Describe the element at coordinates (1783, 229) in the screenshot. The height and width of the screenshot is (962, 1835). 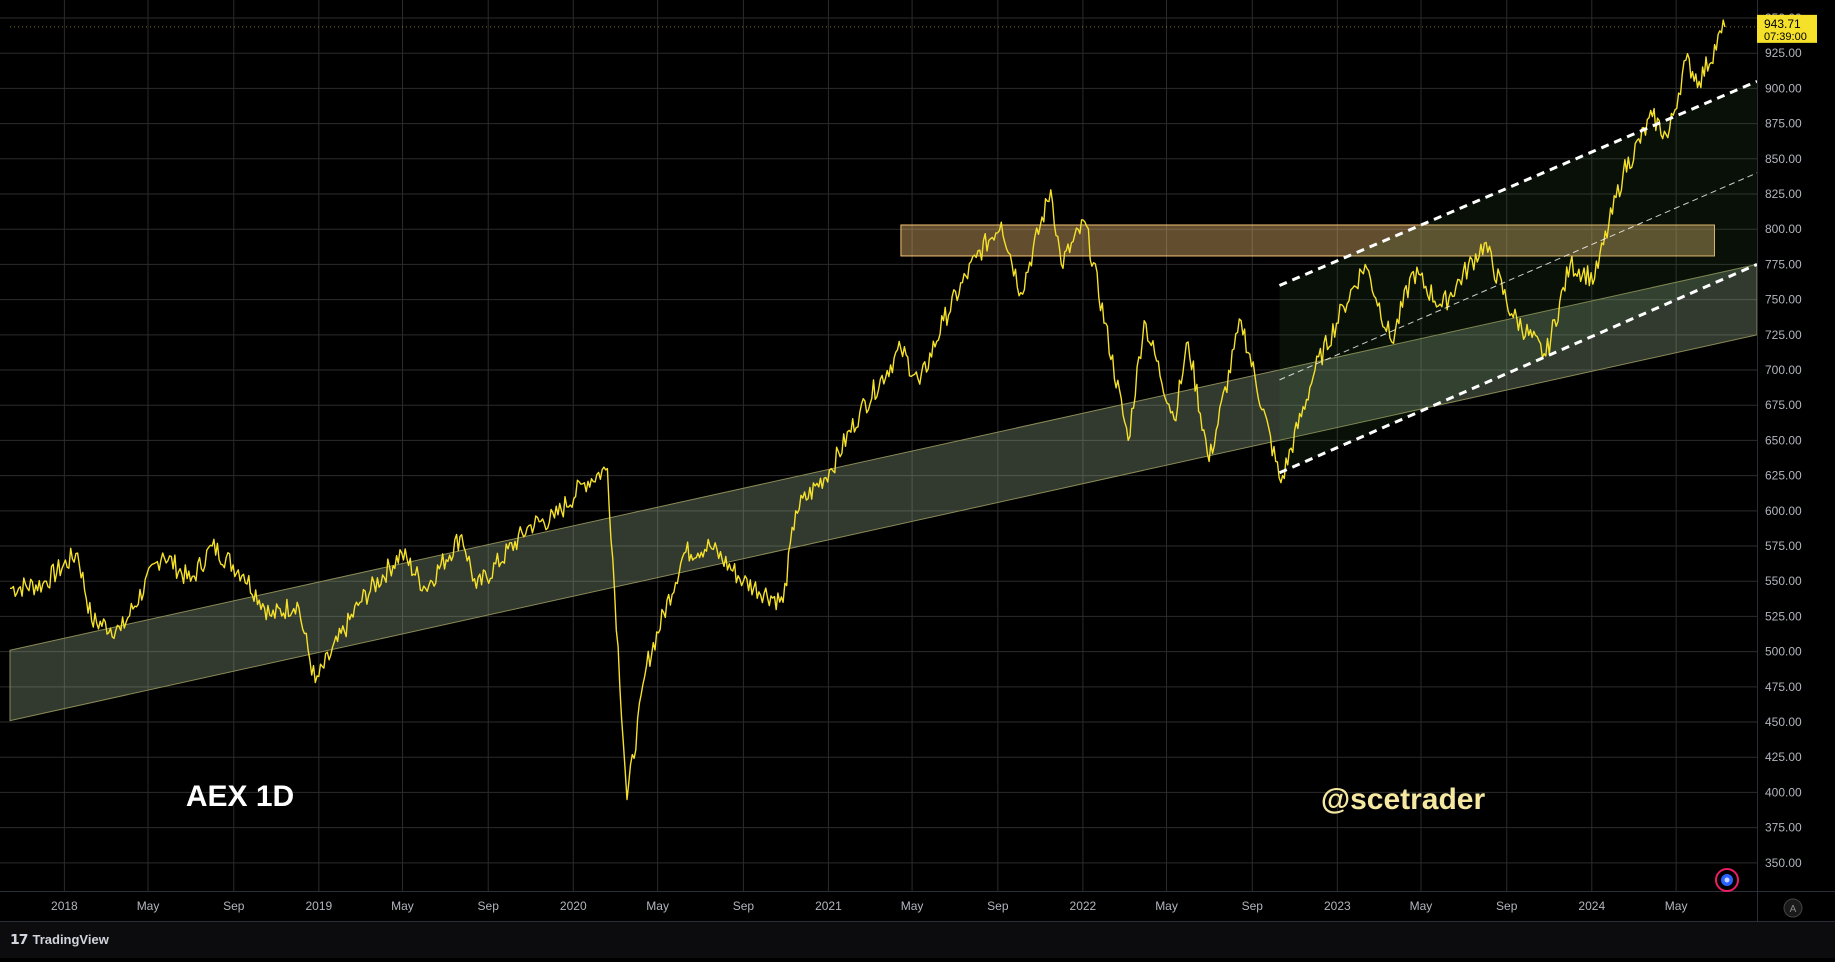
I see `price-tick-label: 800.00` at that location.